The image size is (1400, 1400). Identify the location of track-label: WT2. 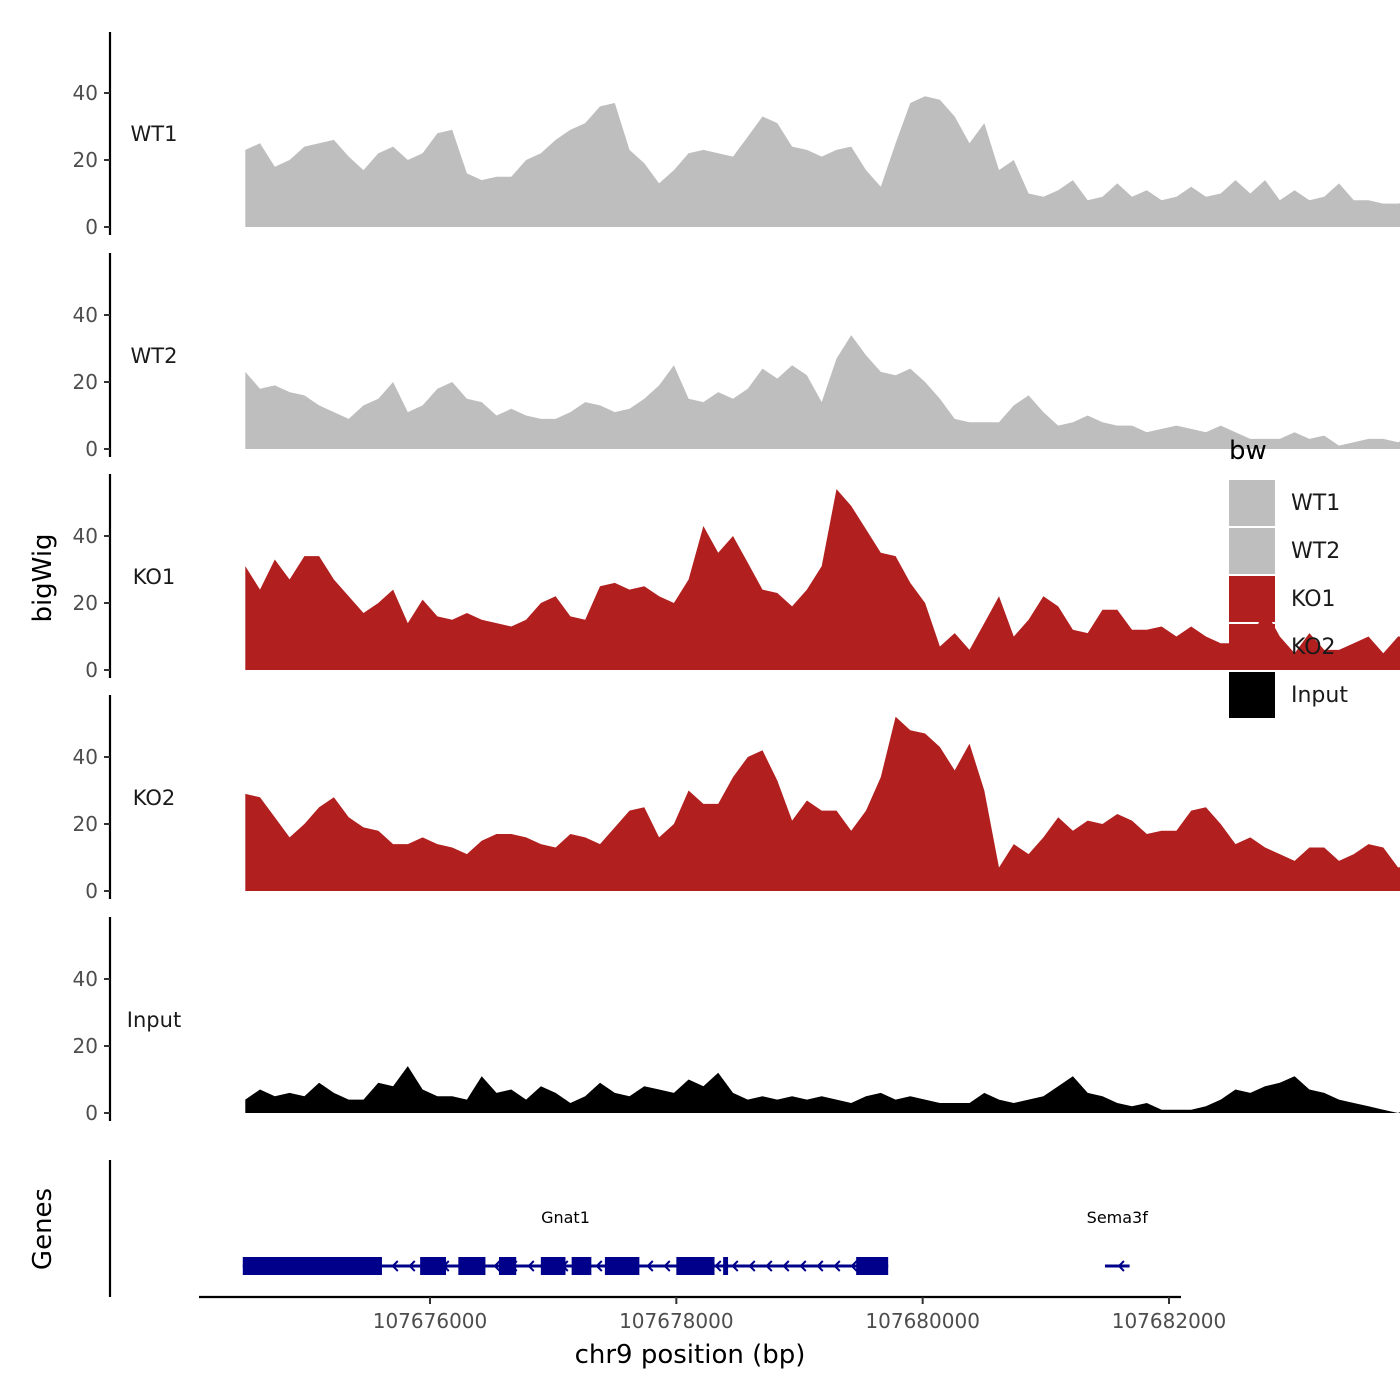
(154, 356).